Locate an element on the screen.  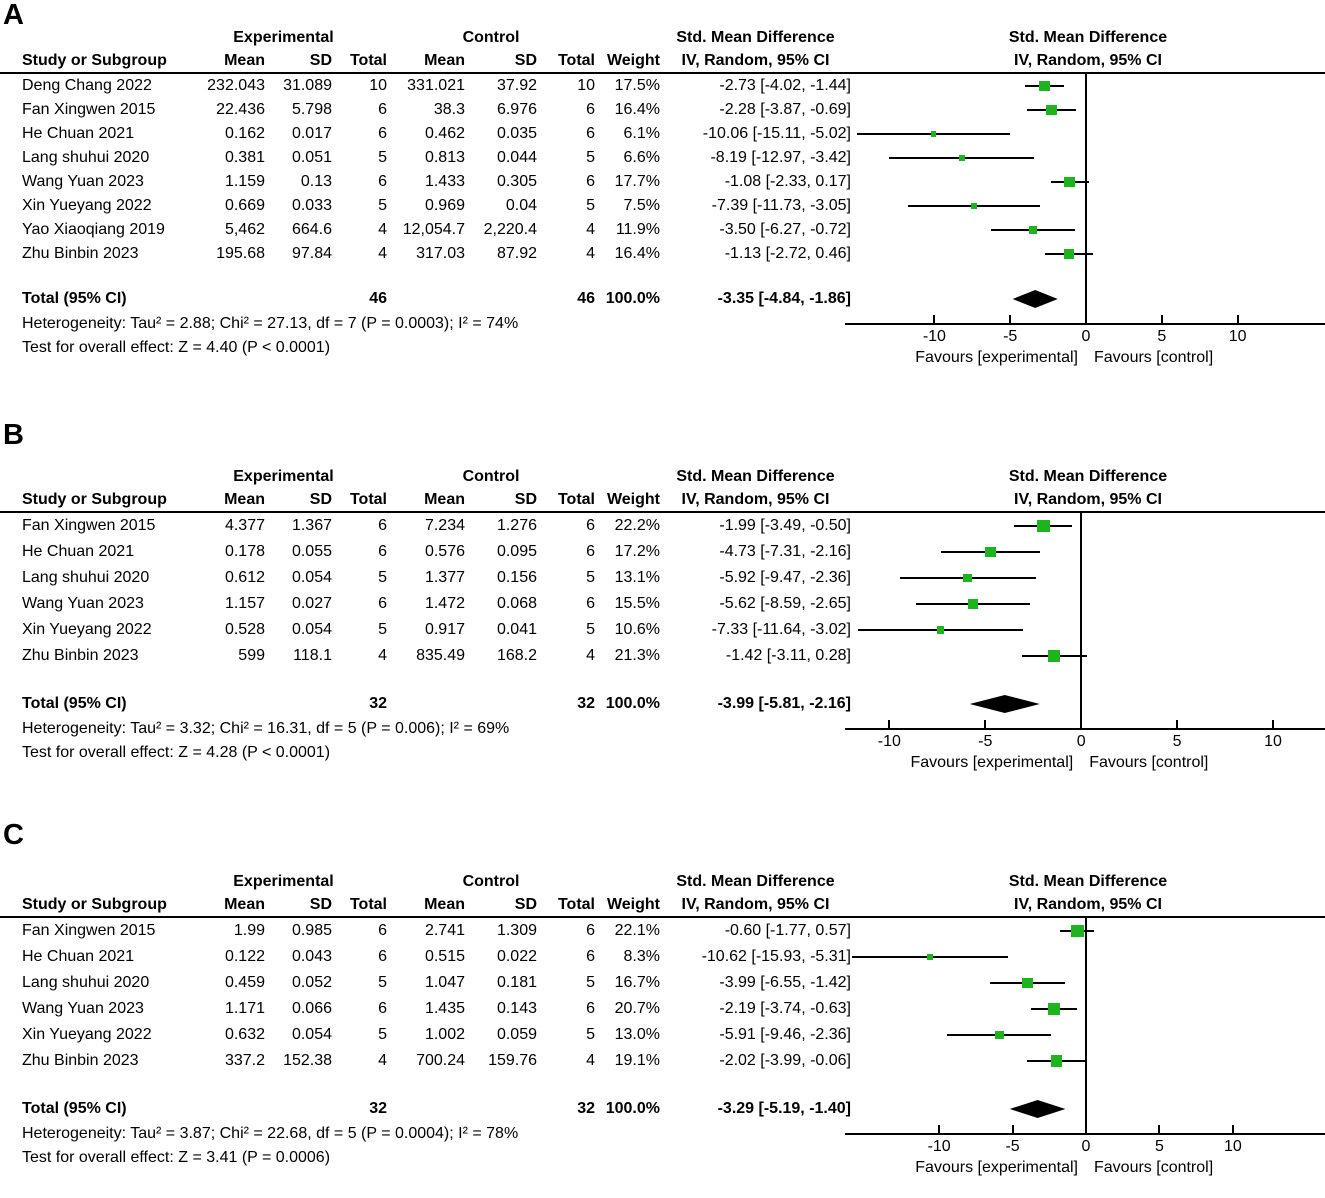
exp-sd: 1.367 is located at coordinates (311, 525).